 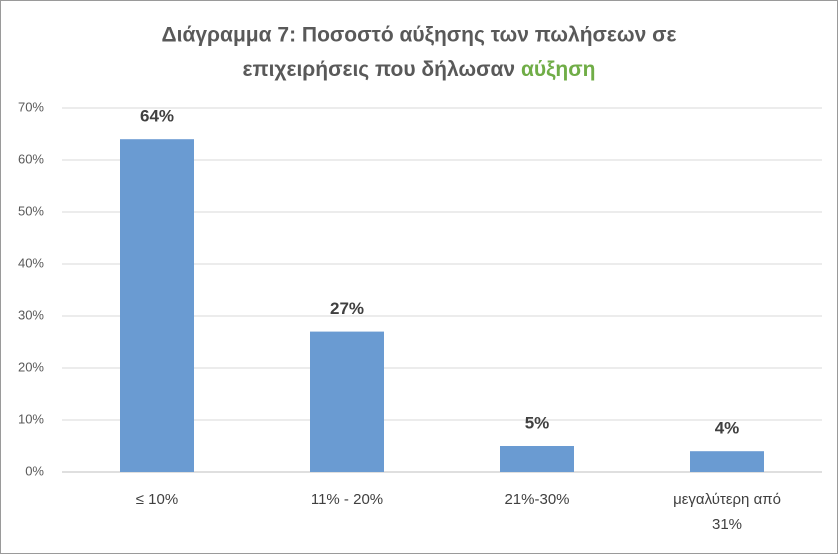 I want to click on x-tick-label: μεγαλύτερη από 31%, so click(x=727, y=512).